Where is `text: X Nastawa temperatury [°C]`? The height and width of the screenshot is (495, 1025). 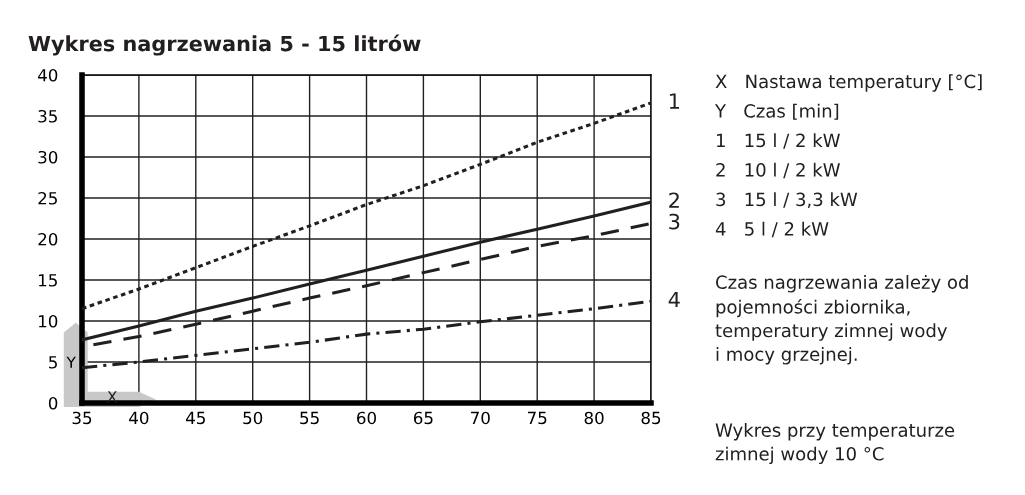 text: X Nastawa temperatury [°C] is located at coordinates (848, 83).